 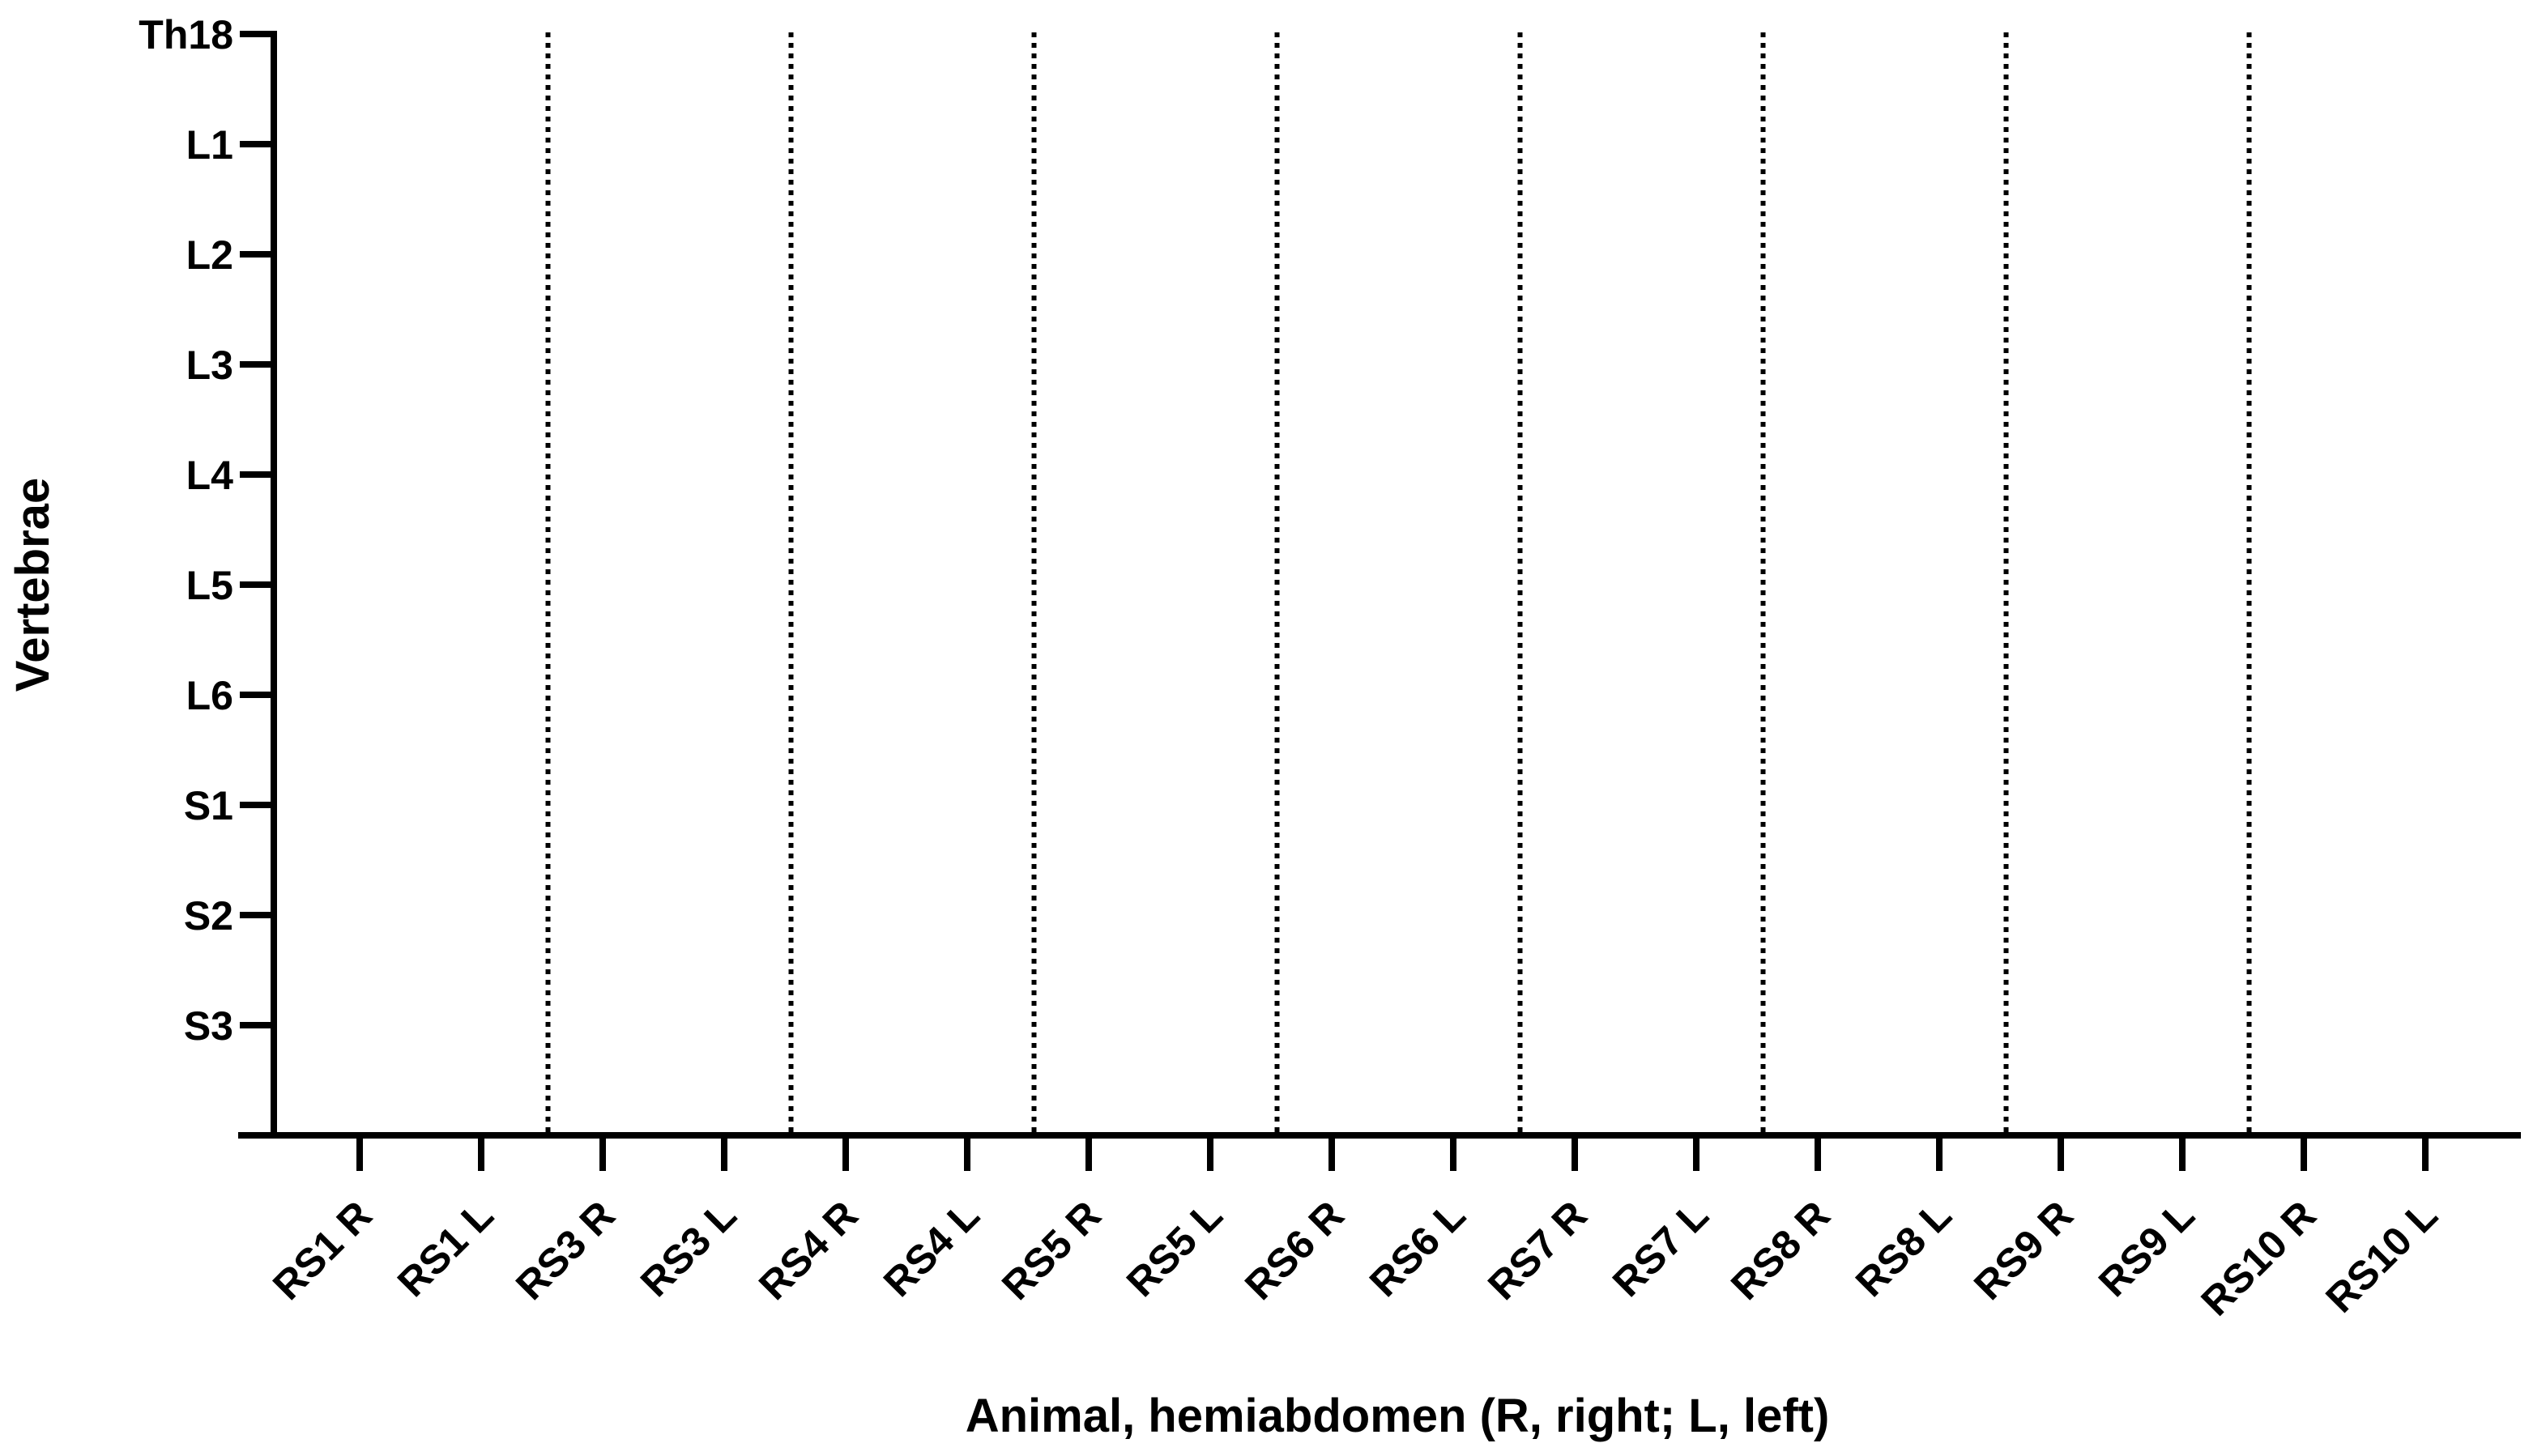 I want to click on x-tick-label: RS6 R, so click(x=1295, y=1250).